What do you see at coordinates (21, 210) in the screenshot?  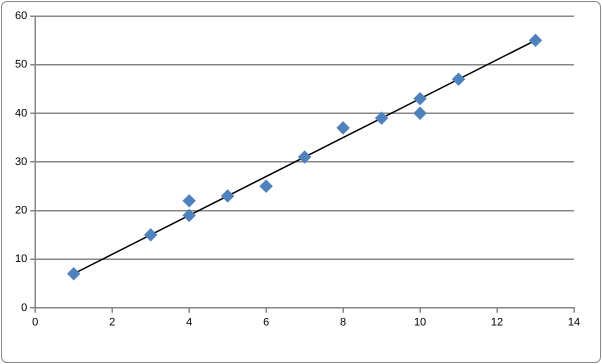 I see `y-tick-label: 20` at bounding box center [21, 210].